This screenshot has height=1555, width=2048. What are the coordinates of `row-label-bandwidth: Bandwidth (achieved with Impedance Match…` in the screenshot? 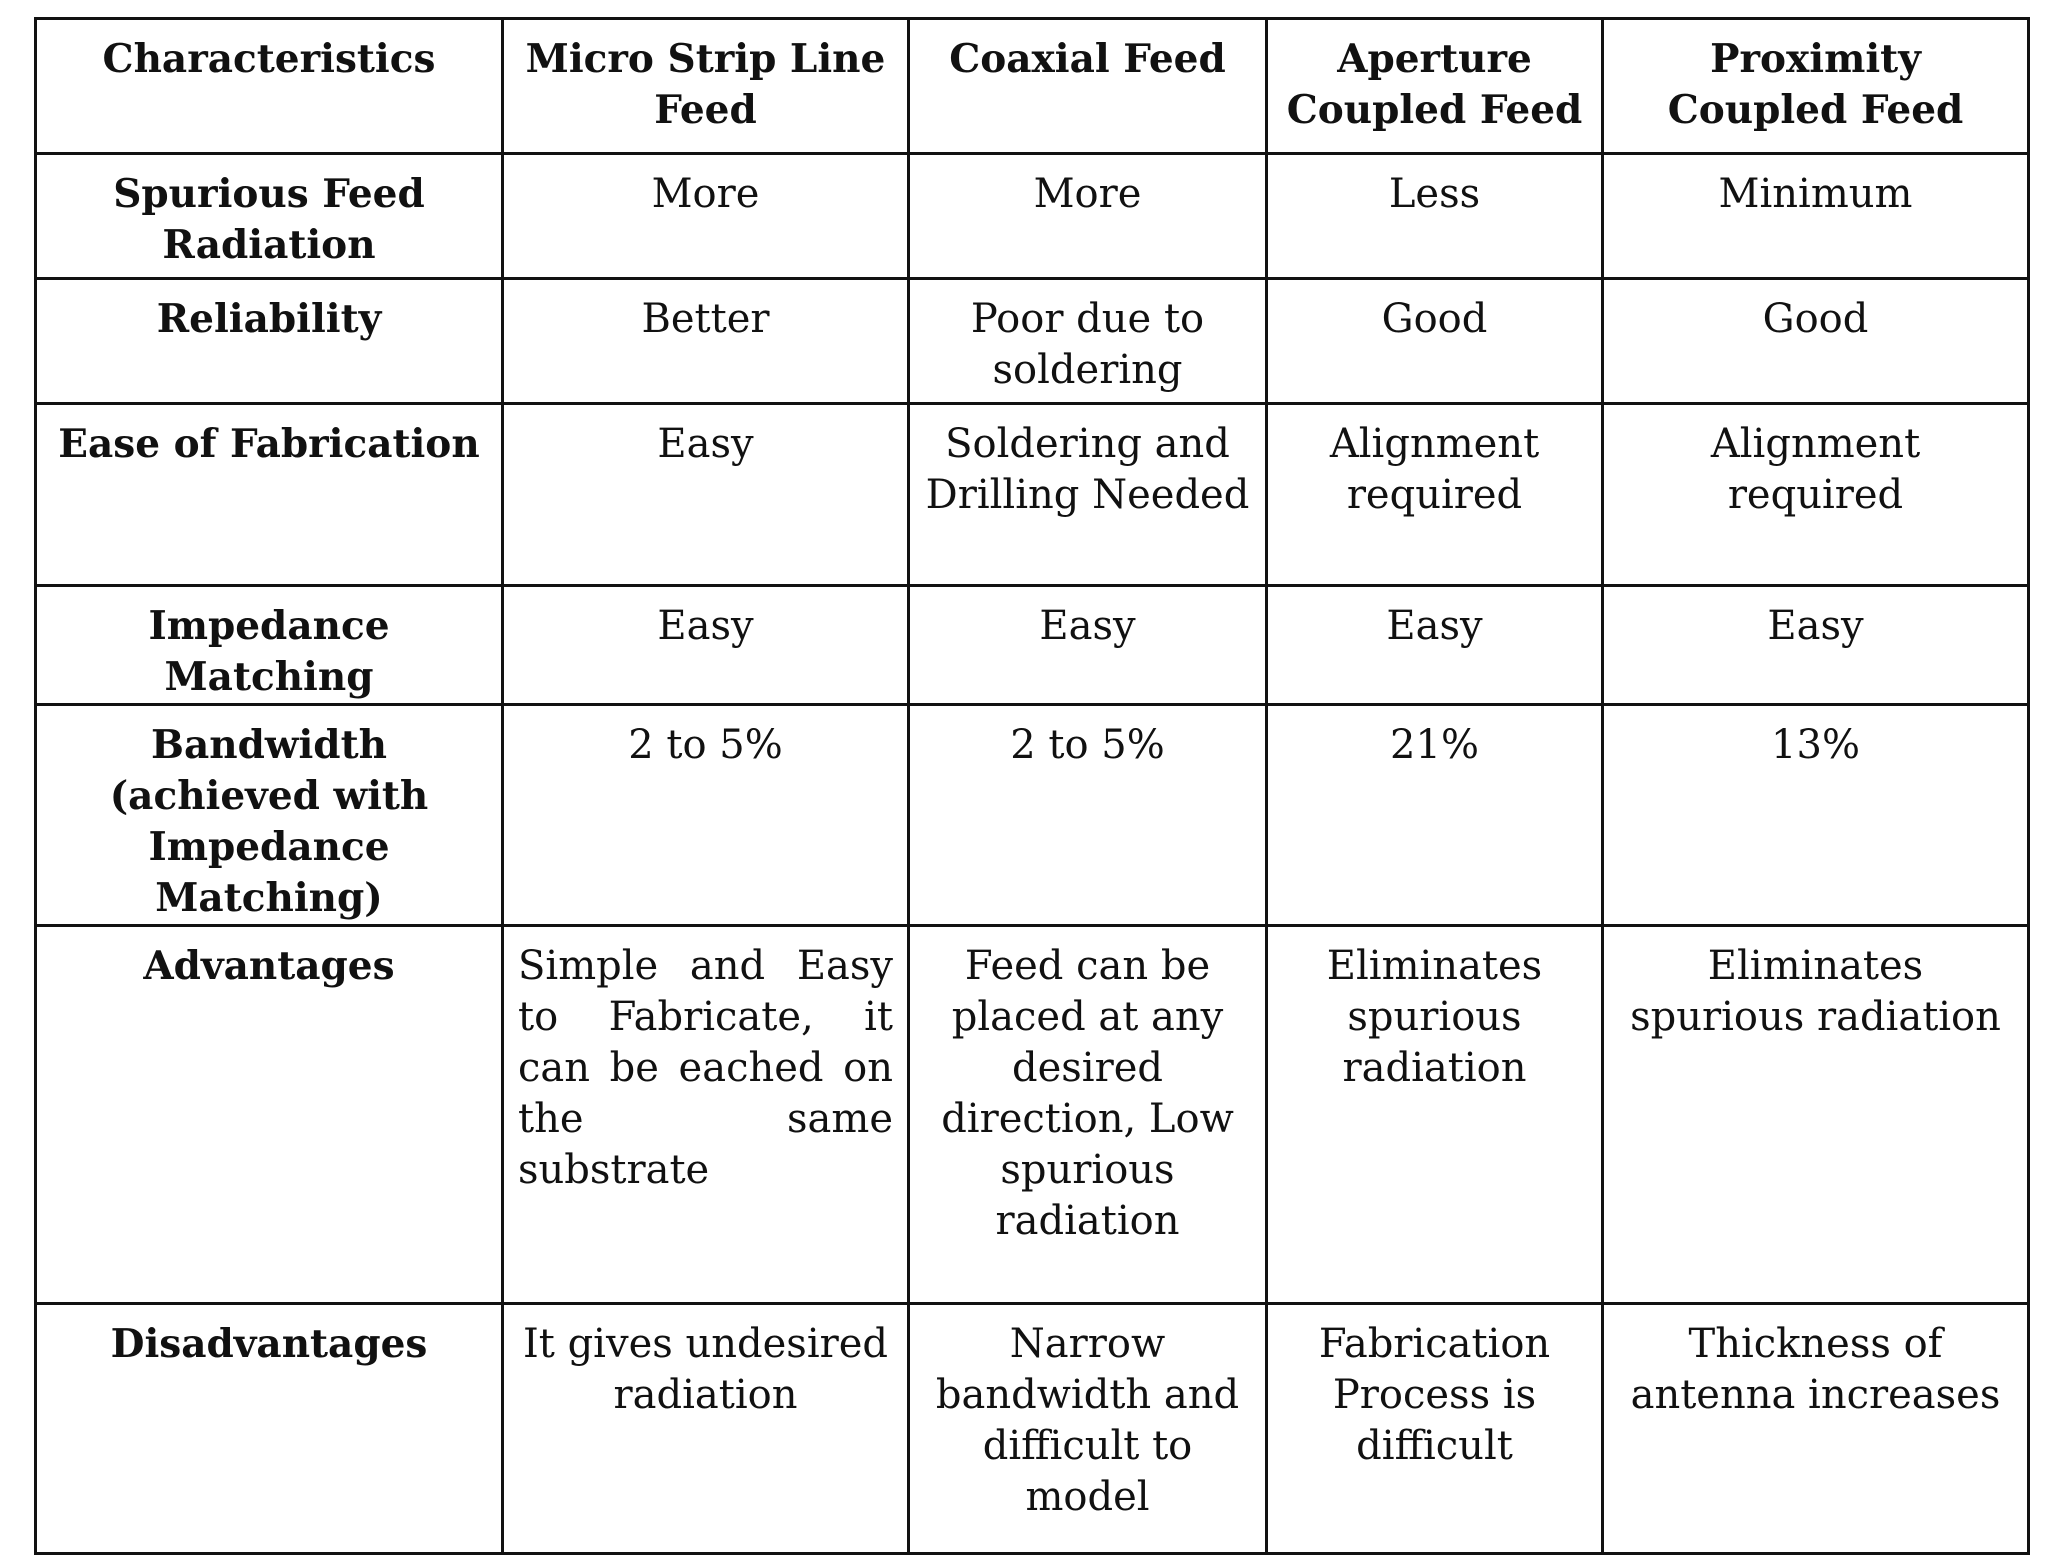 It's located at (269, 815).